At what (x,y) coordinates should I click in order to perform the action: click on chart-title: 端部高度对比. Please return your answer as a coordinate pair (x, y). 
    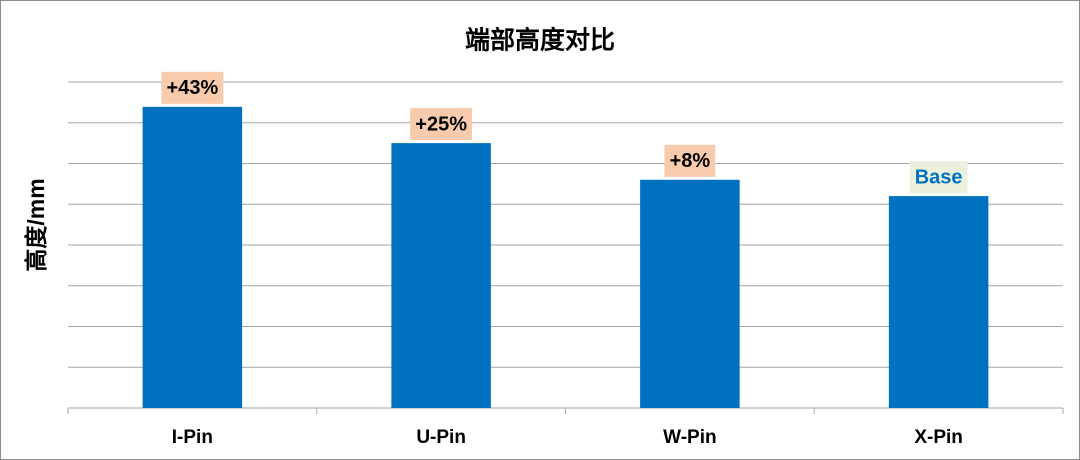
    Looking at the image, I should click on (540, 40).